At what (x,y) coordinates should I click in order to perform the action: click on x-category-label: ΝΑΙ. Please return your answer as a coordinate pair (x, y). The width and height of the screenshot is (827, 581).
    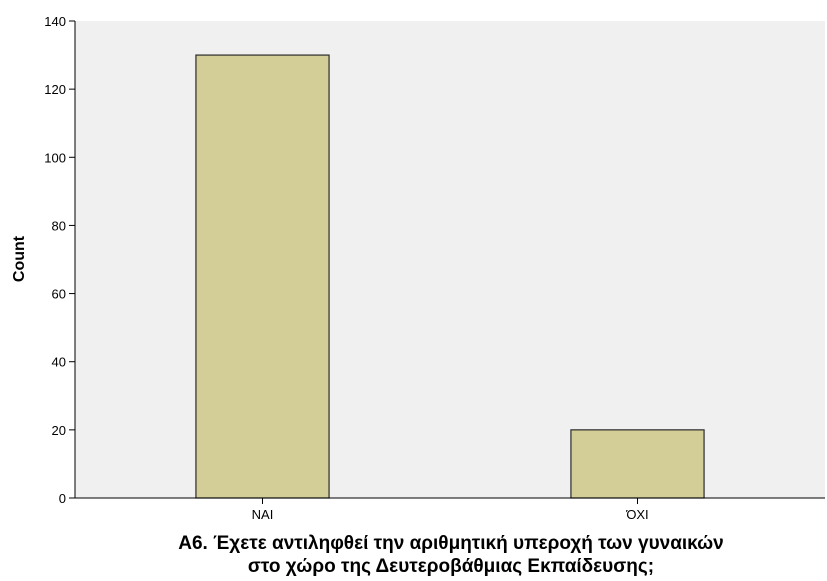
    Looking at the image, I should click on (263, 514).